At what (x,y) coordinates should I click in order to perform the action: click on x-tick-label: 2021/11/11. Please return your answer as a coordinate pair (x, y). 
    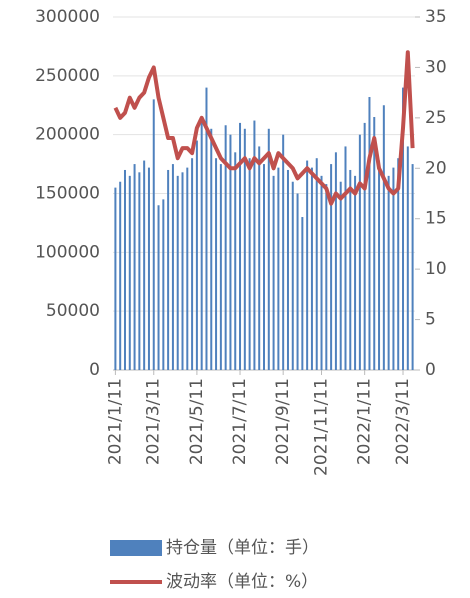
    Looking at the image, I should click on (322, 427).